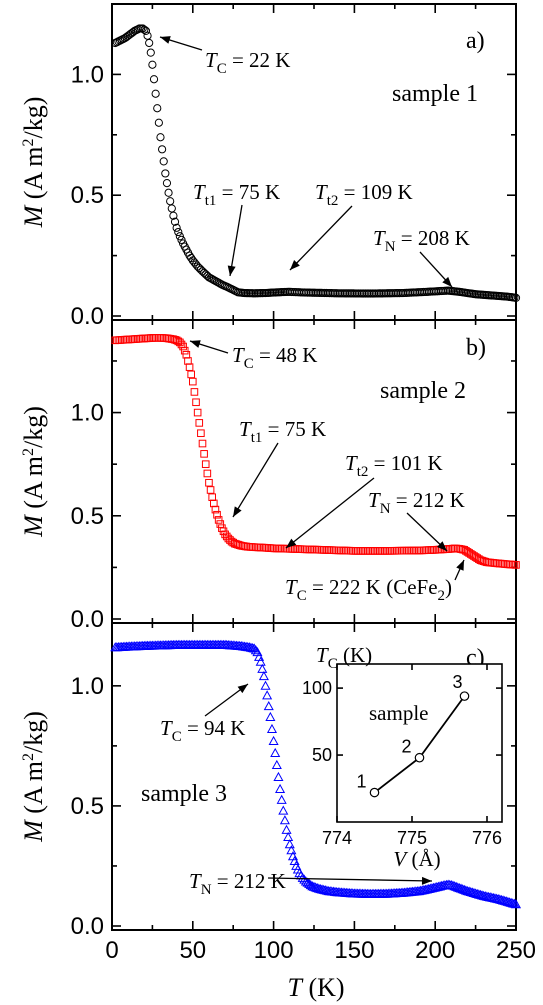 This screenshot has height=1005, width=543. Describe the element at coordinates (419, 743) in the screenshot. I see `inset-frame` at that location.